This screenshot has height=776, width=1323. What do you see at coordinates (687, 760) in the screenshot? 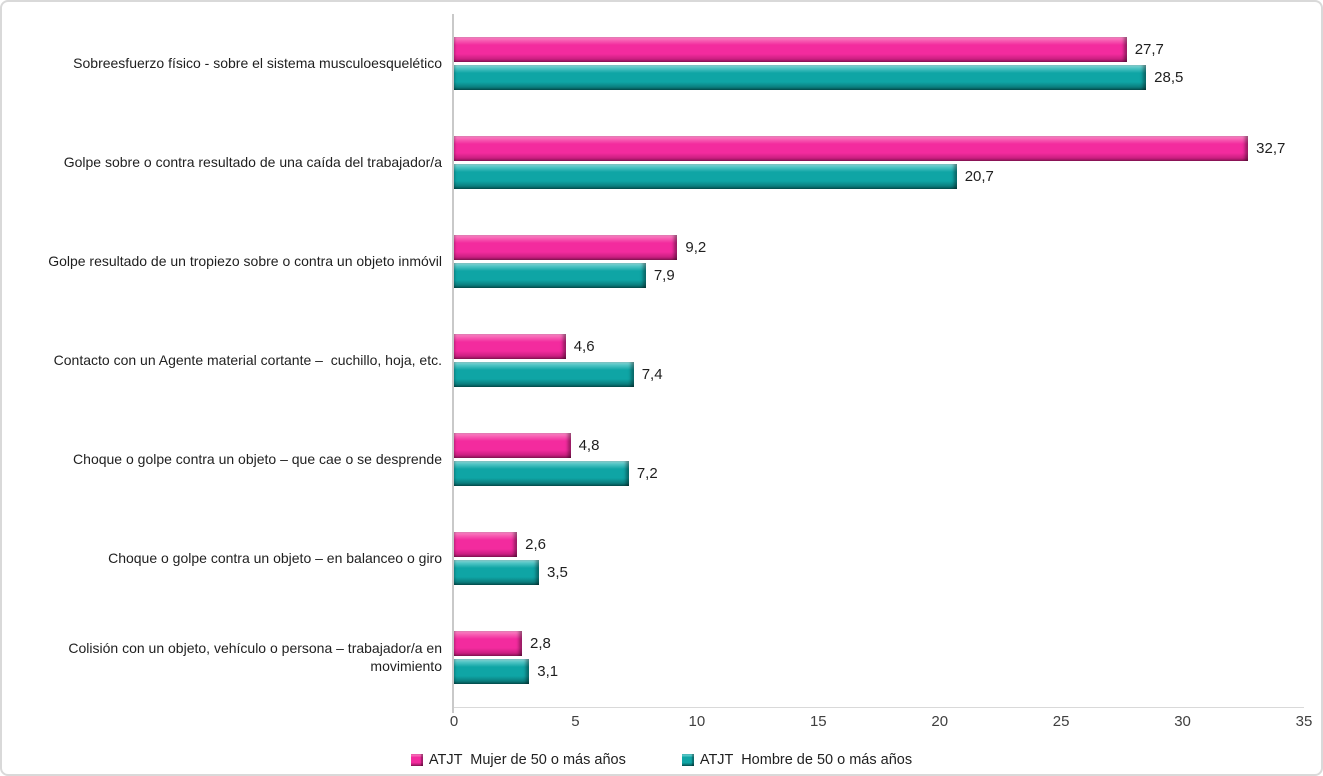
I see `legend-marker-hombre-icon` at bounding box center [687, 760].